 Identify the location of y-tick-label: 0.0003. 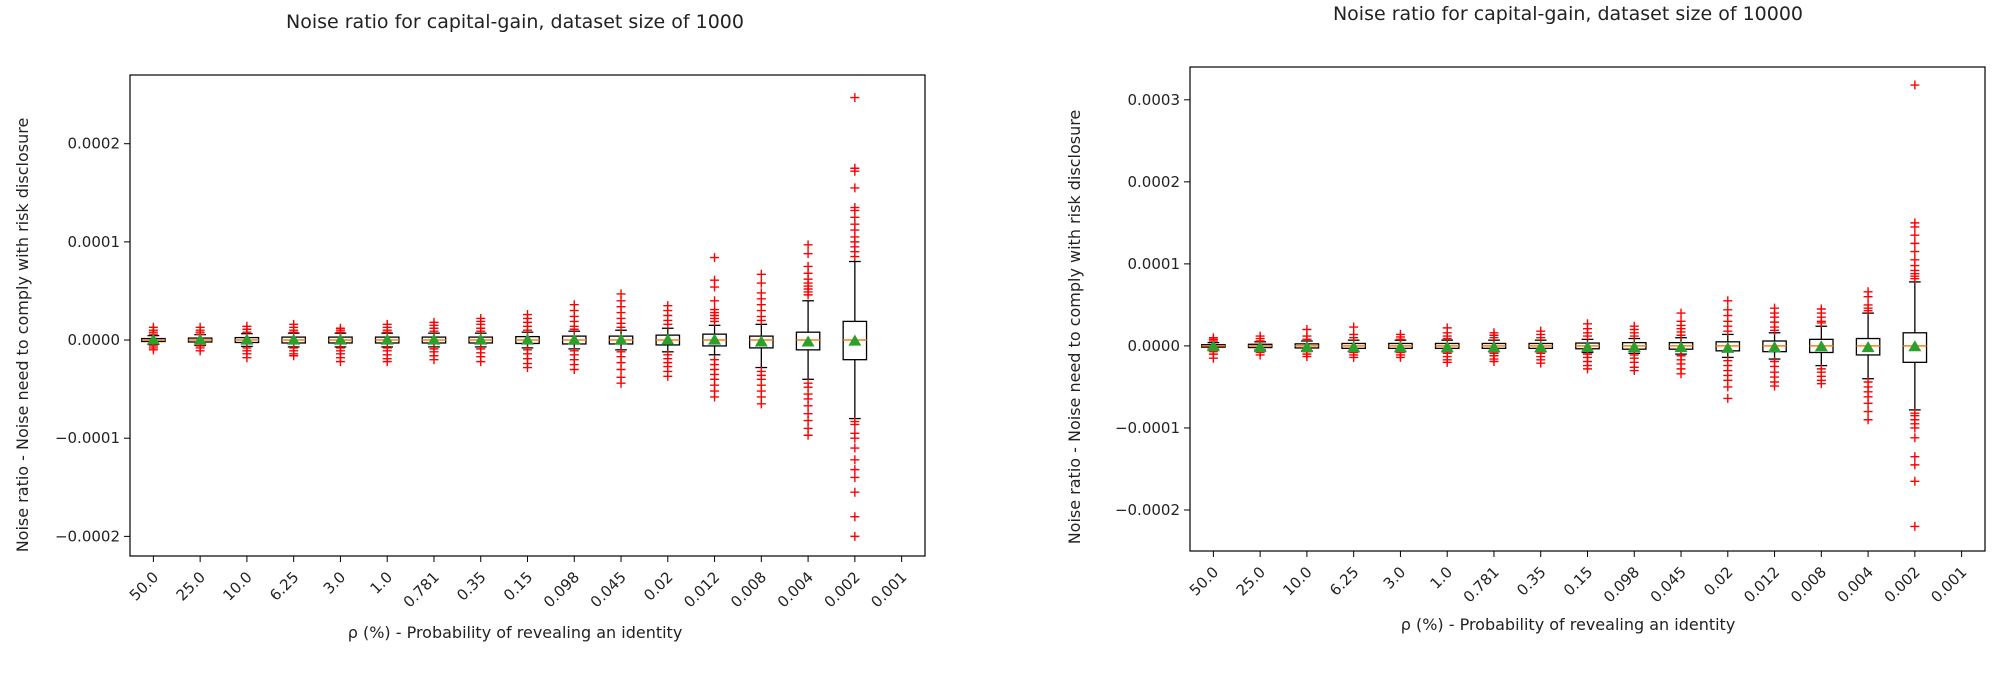
(1154, 100).